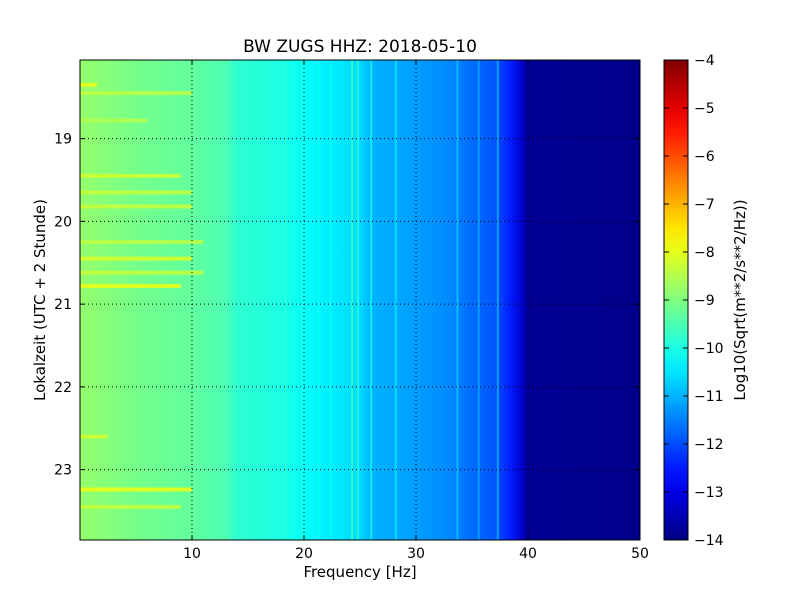 The image size is (800, 600). Describe the element at coordinates (709, 445) in the screenshot. I see `colorbar-tick-label: −12` at that location.